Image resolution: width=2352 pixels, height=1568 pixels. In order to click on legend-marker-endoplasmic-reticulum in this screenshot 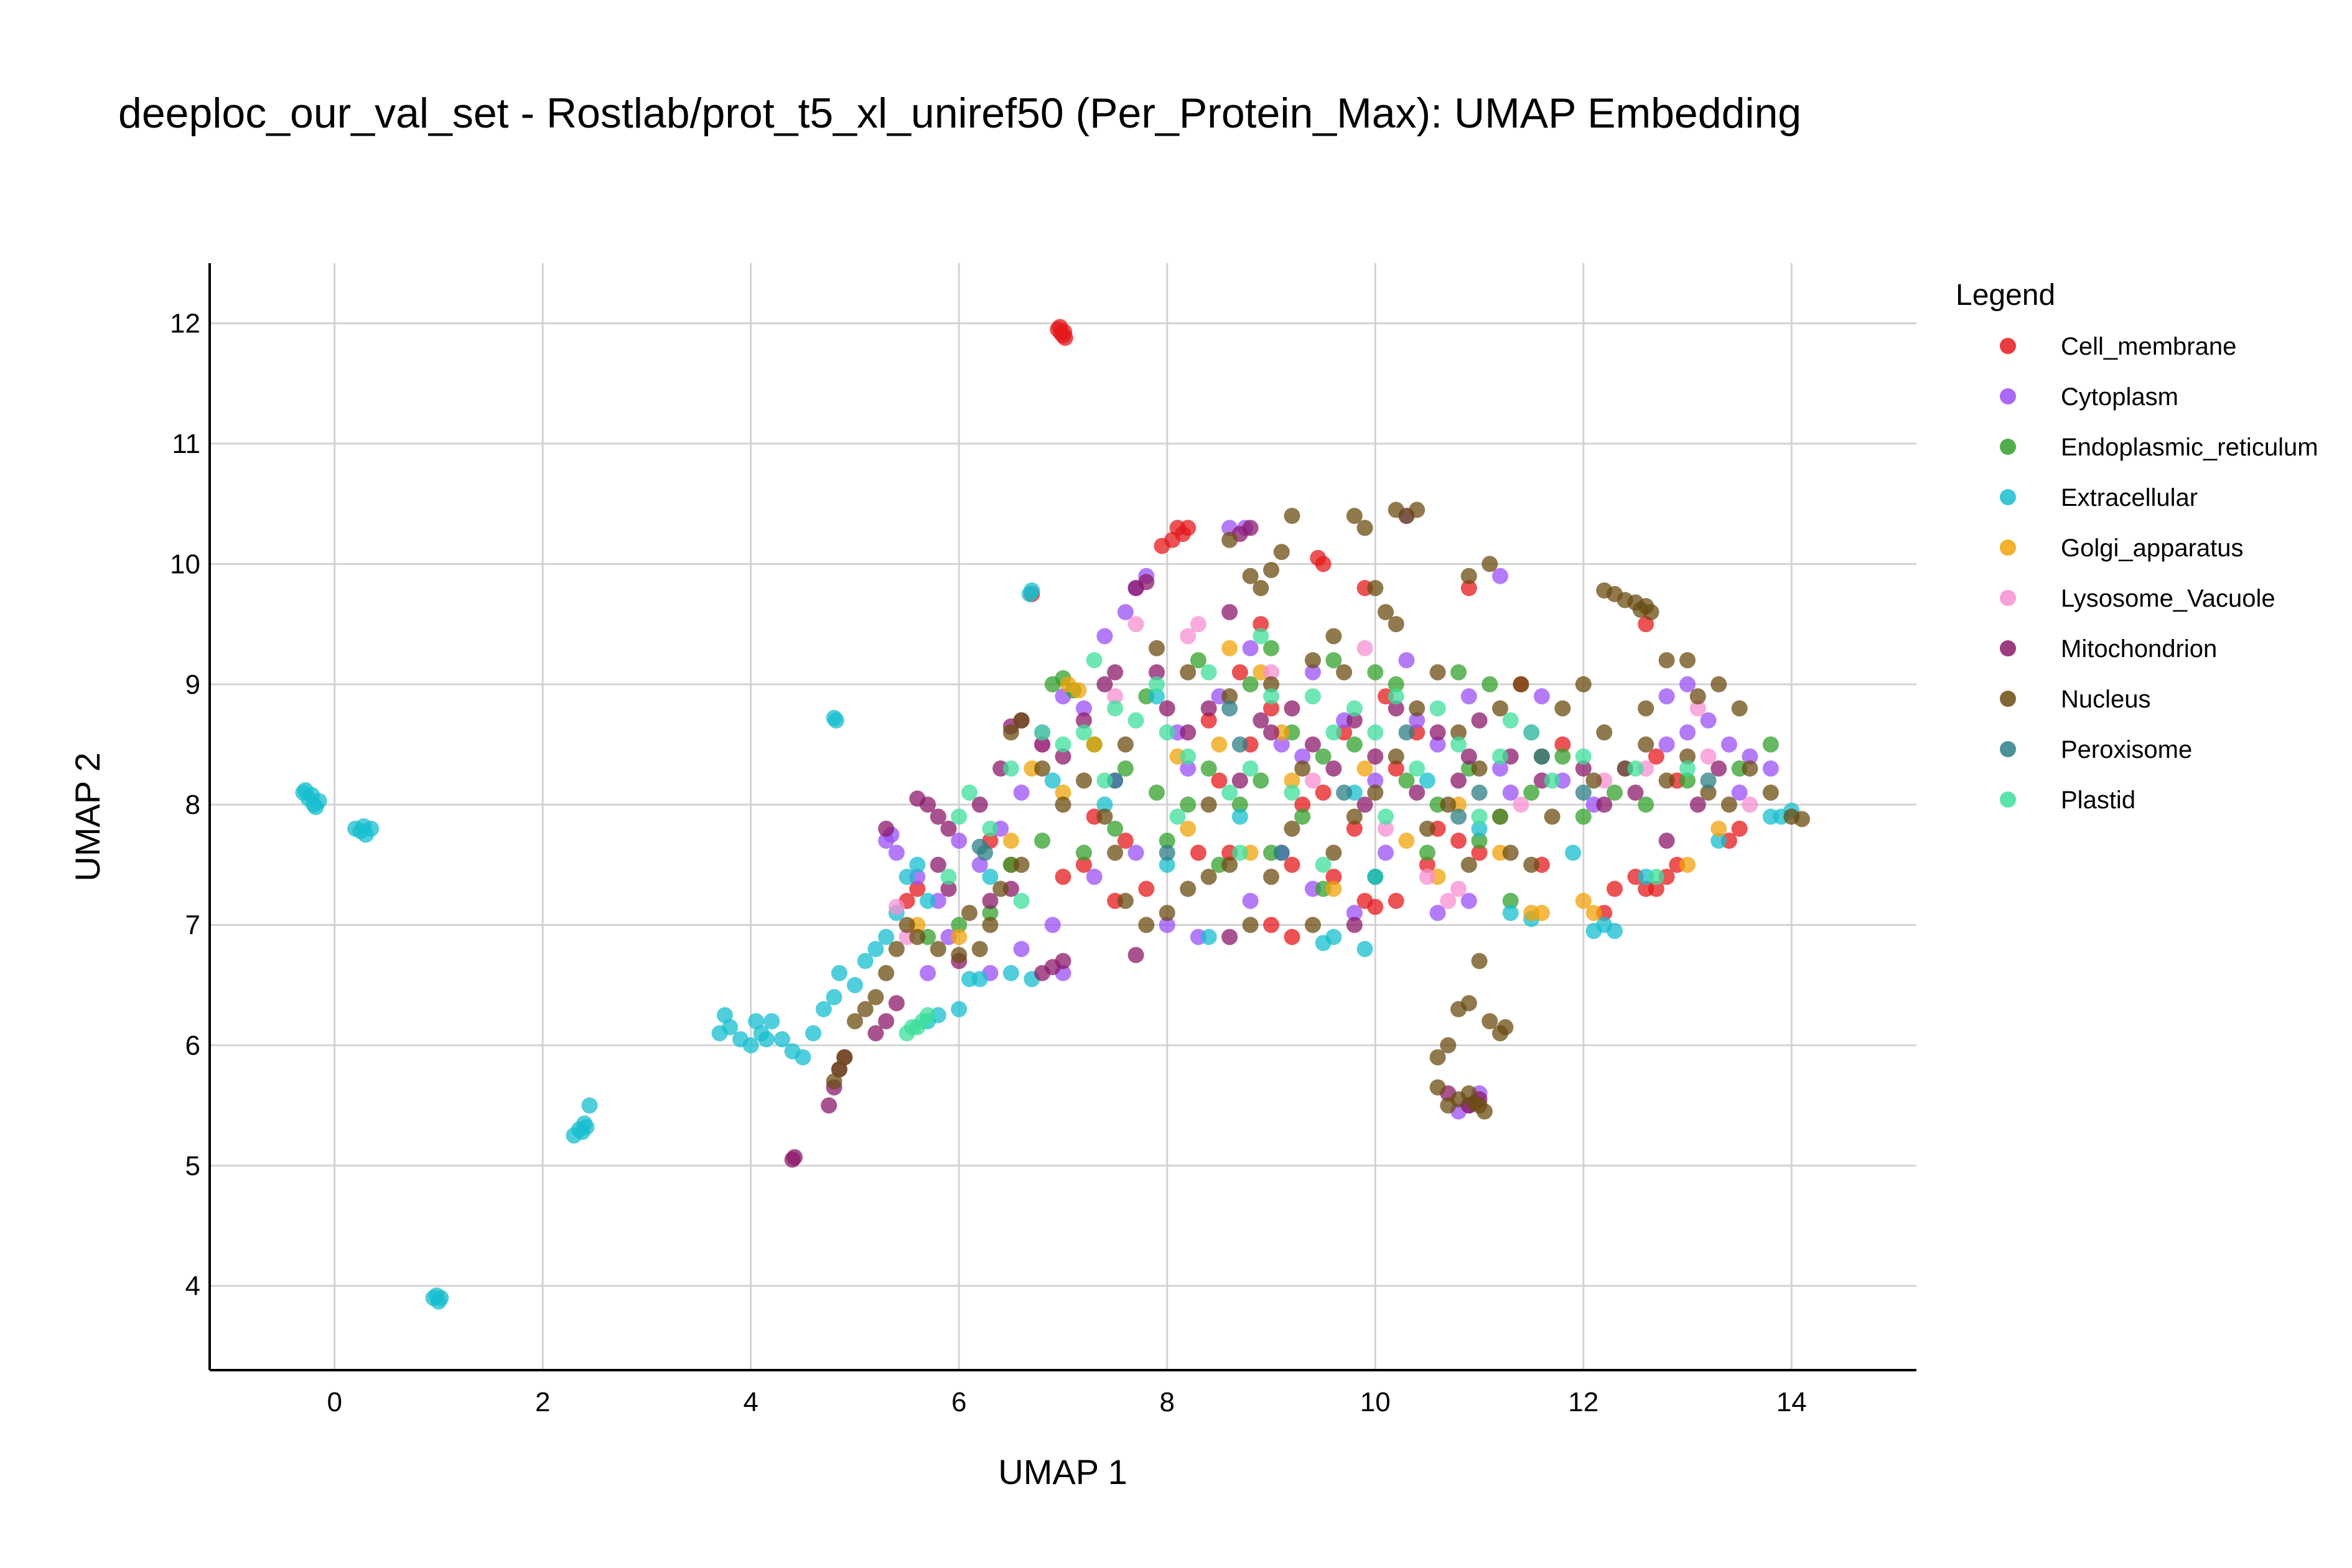, I will do `click(2008, 447)`.